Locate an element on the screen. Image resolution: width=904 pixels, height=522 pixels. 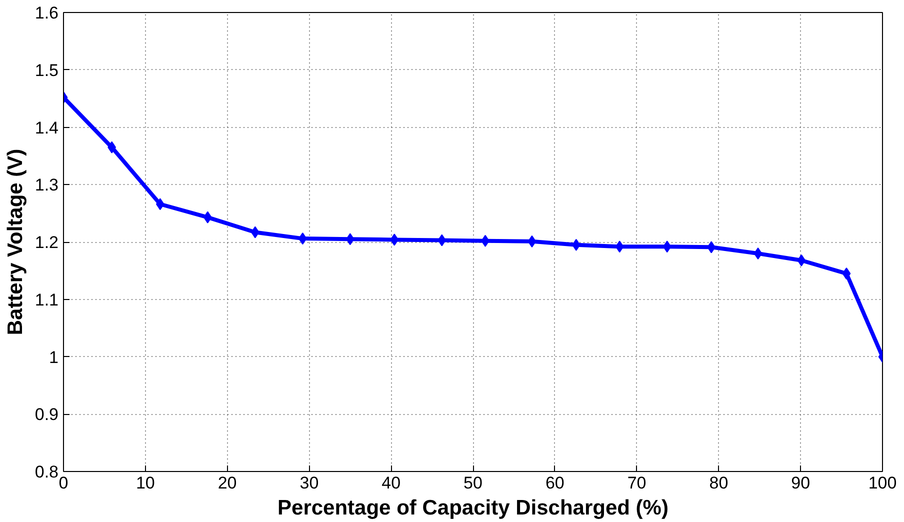
x-tick-label: 0 is located at coordinates (63, 483).